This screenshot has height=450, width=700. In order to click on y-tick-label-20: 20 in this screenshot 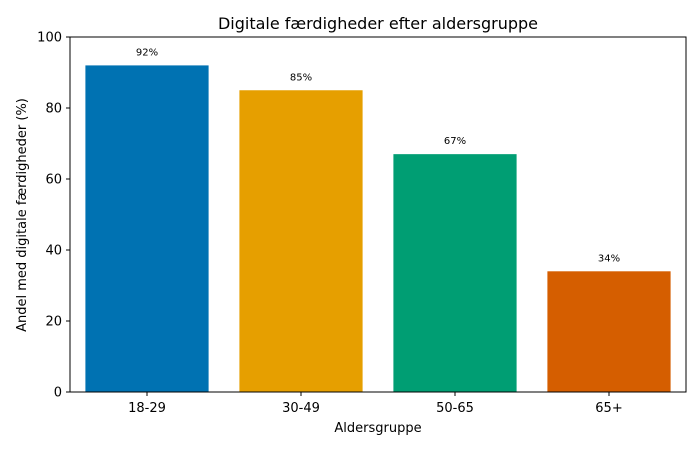, I will do `click(53, 322)`.